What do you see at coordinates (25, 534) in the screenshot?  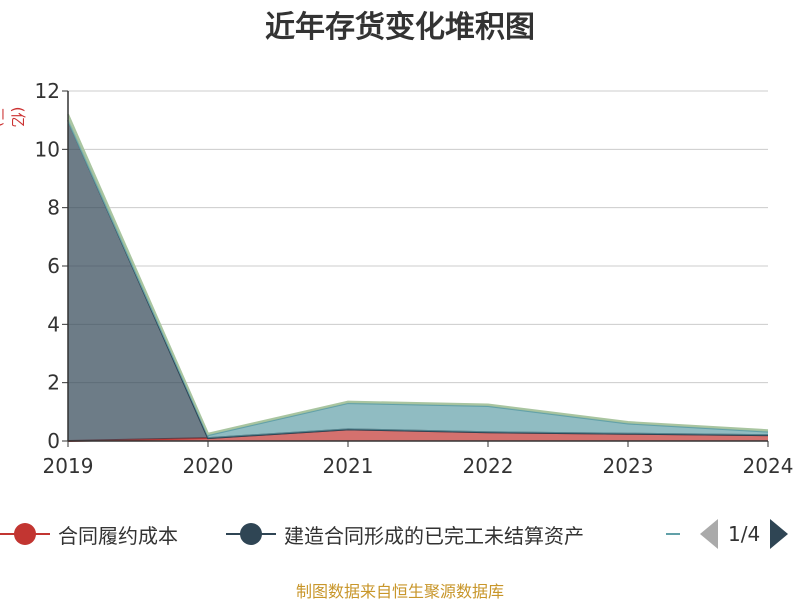 I see `legend-swatch-contract-cost` at bounding box center [25, 534].